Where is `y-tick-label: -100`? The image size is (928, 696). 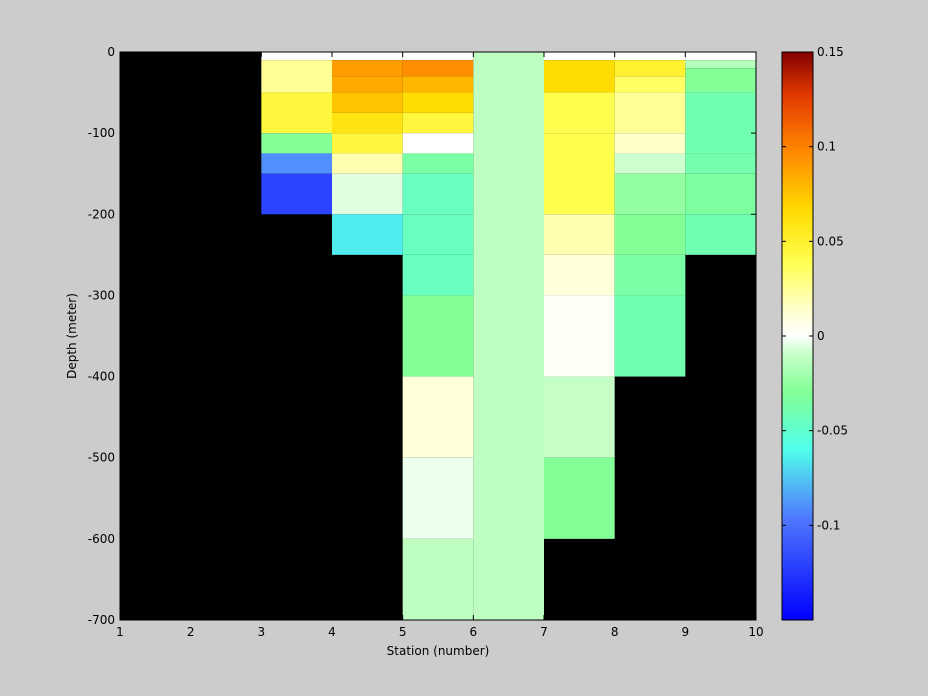
y-tick-label: -100 is located at coordinates (101, 133).